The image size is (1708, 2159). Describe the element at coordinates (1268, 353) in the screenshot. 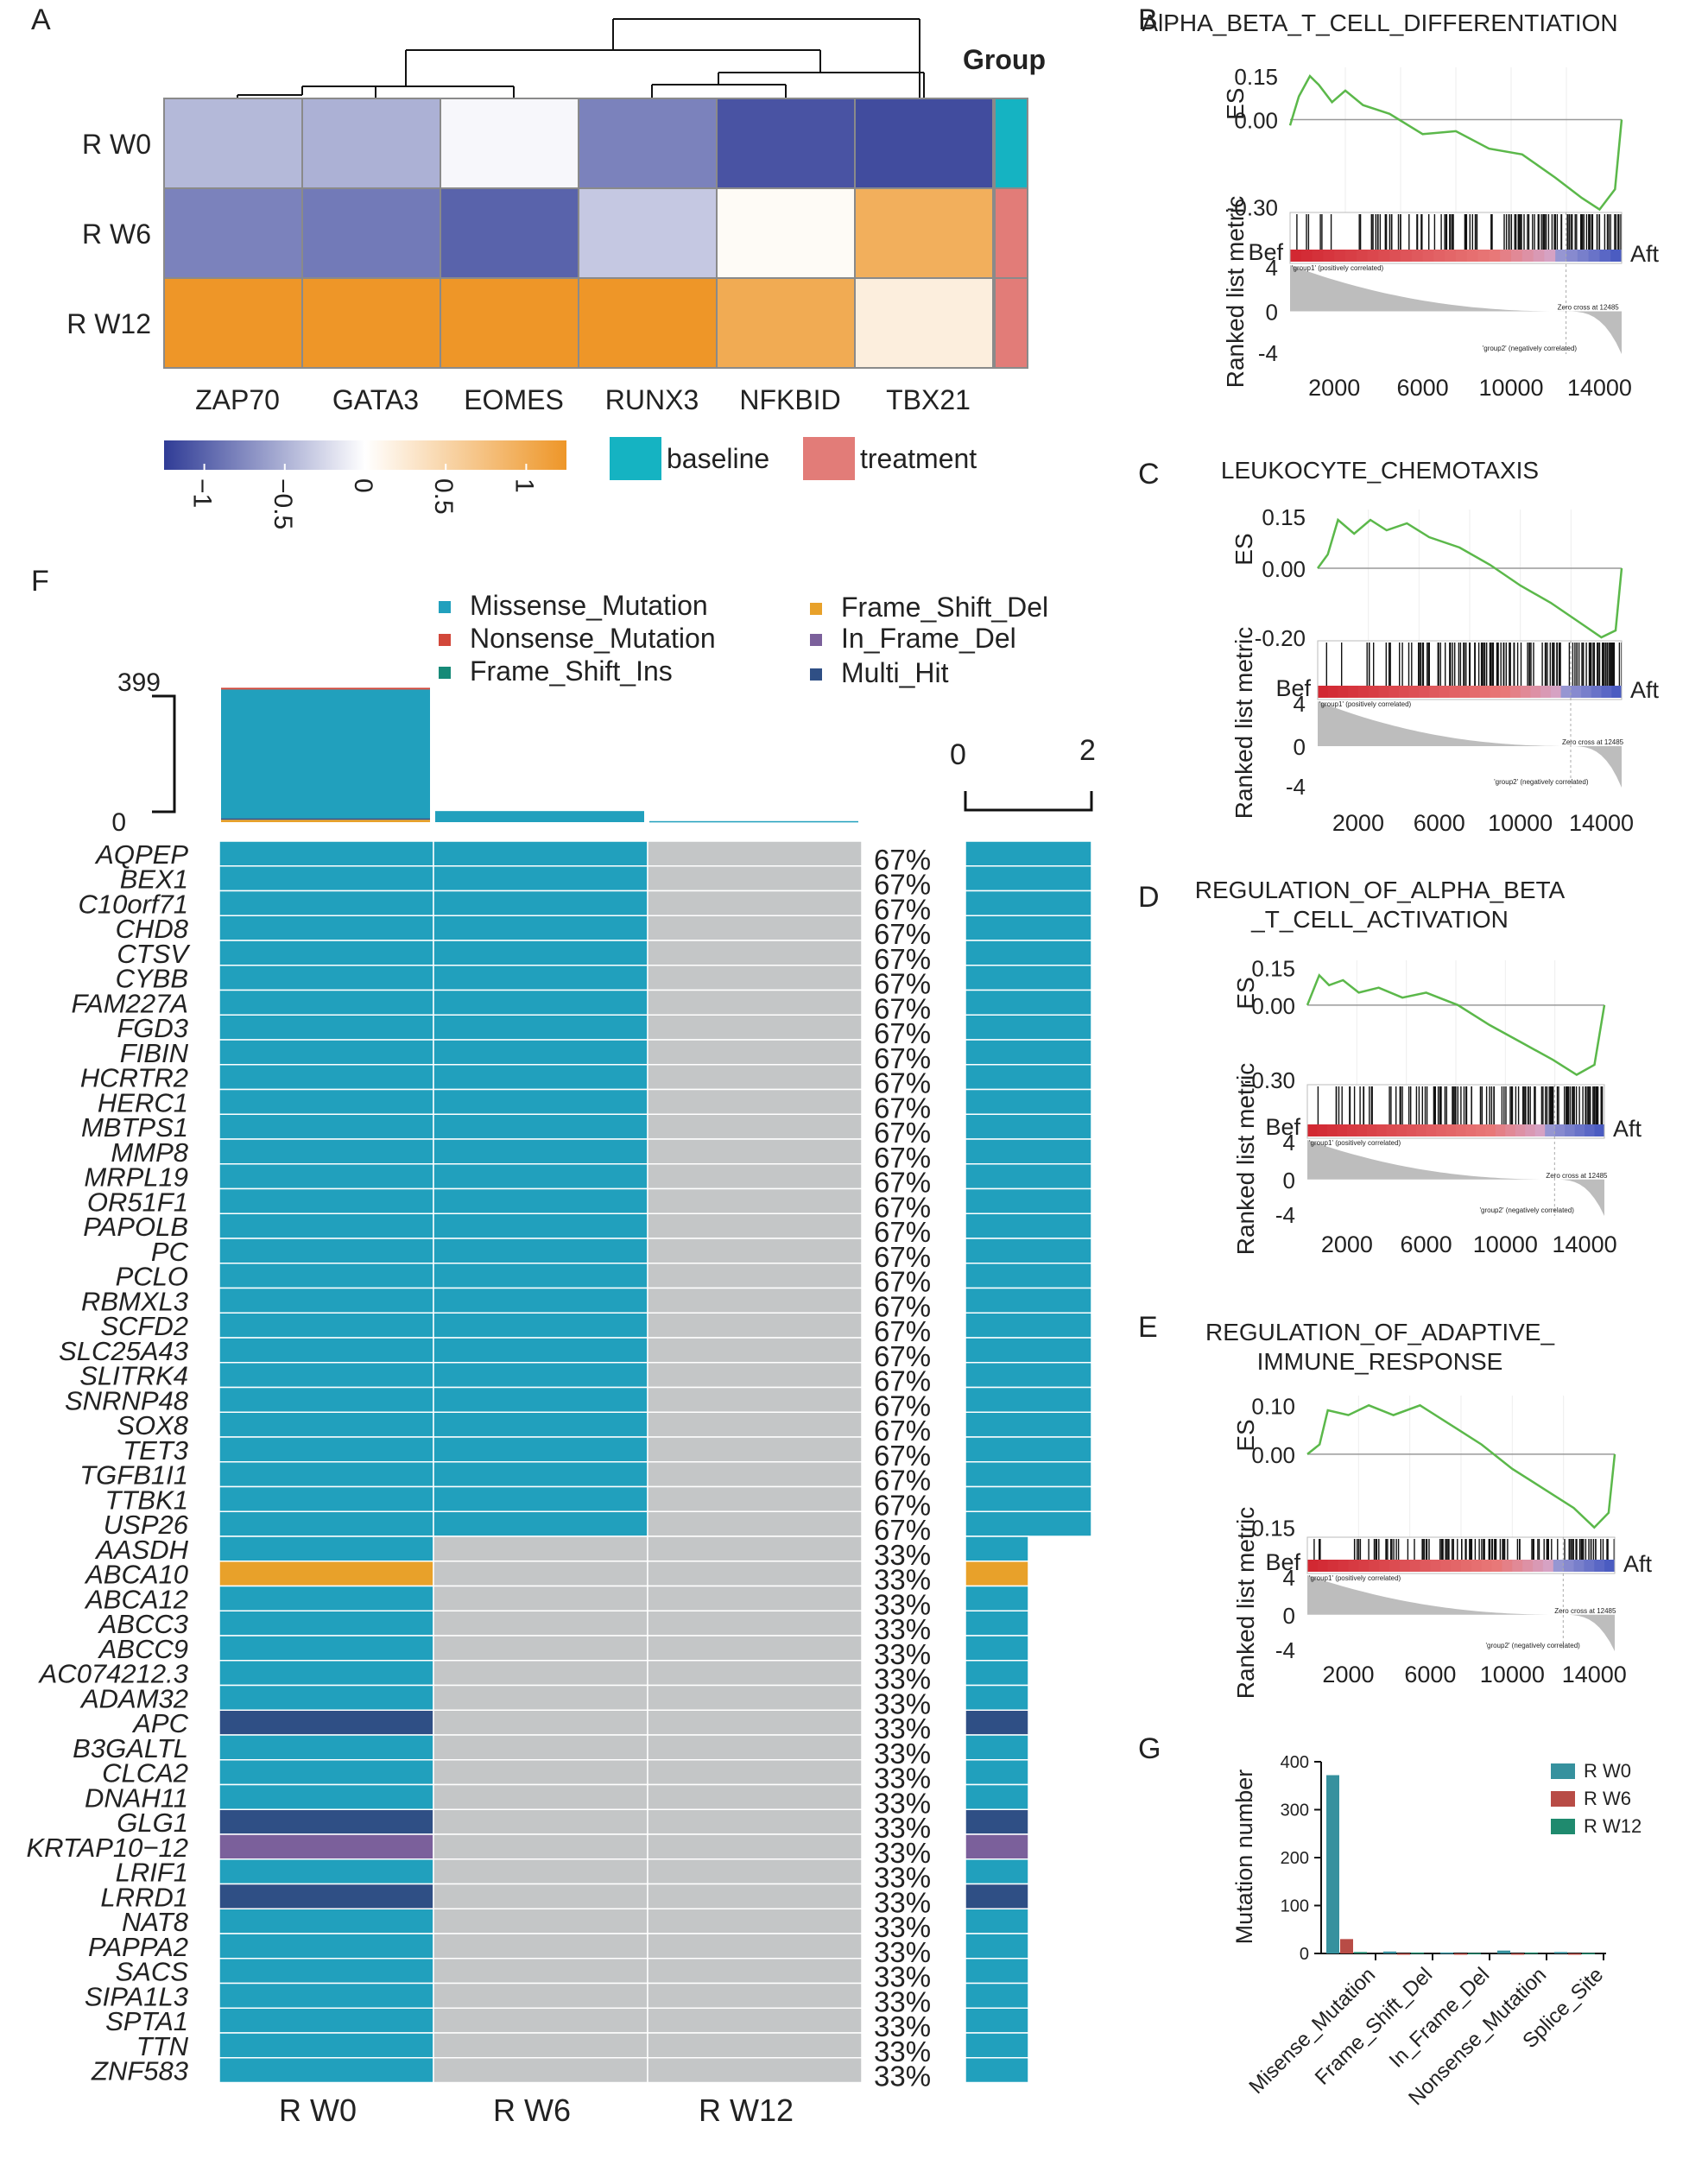

I see `rank-tick-label: -4` at that location.